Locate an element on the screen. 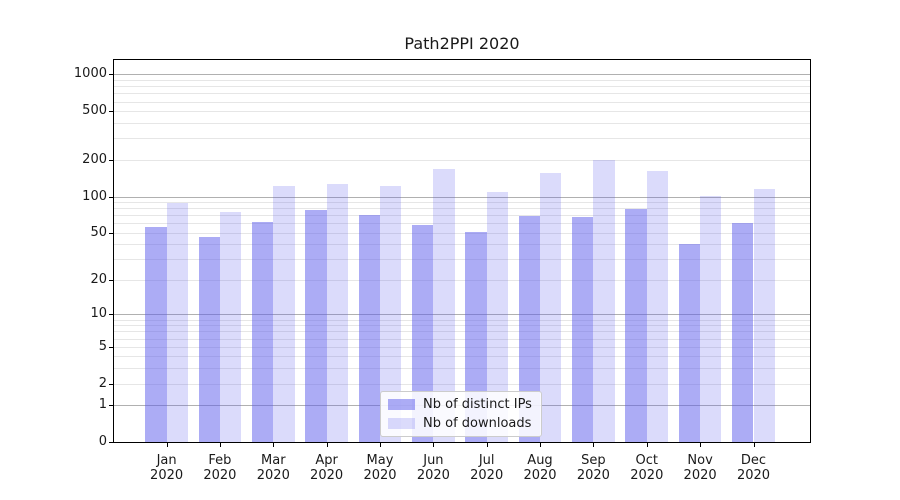 The height and width of the screenshot is (500, 900). bar-jul-distinct-ips is located at coordinates (476, 336).